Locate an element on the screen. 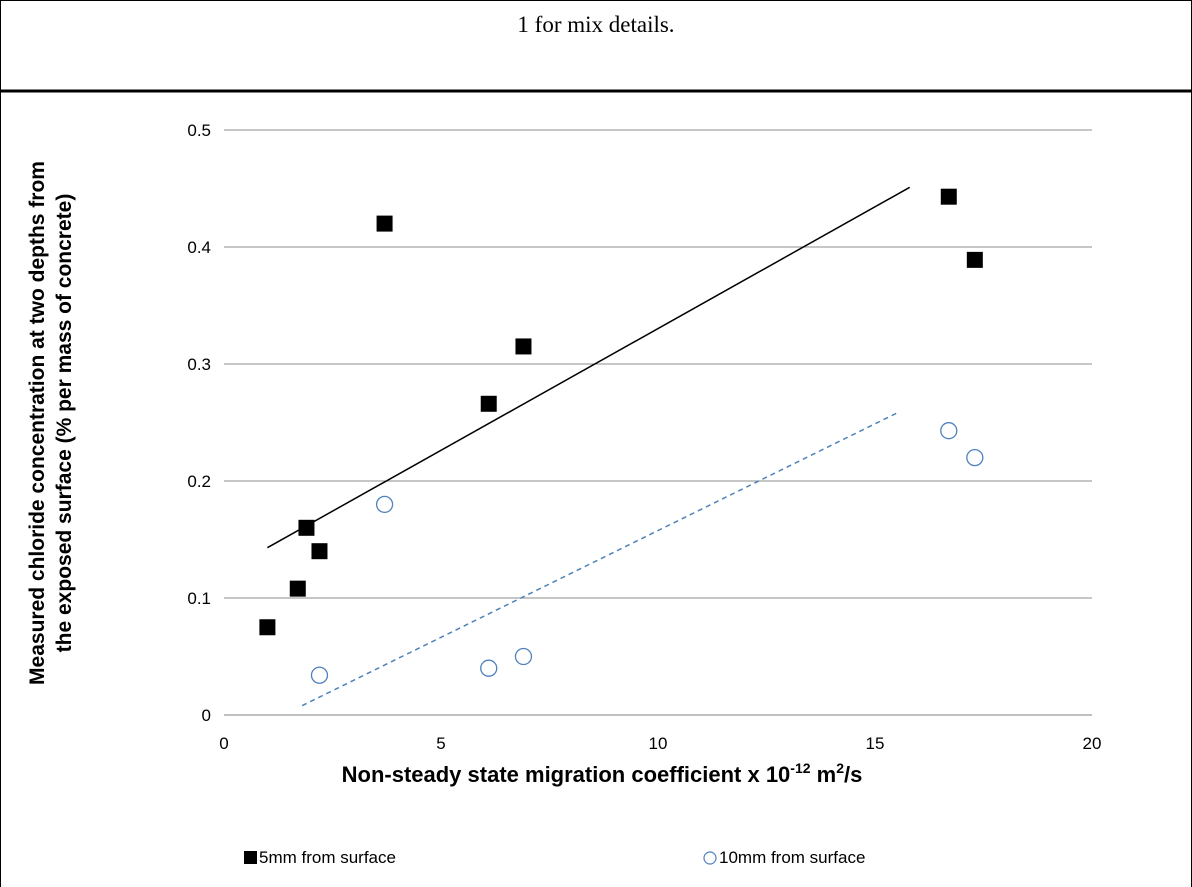  x-tick-label: 0 is located at coordinates (223, 743).